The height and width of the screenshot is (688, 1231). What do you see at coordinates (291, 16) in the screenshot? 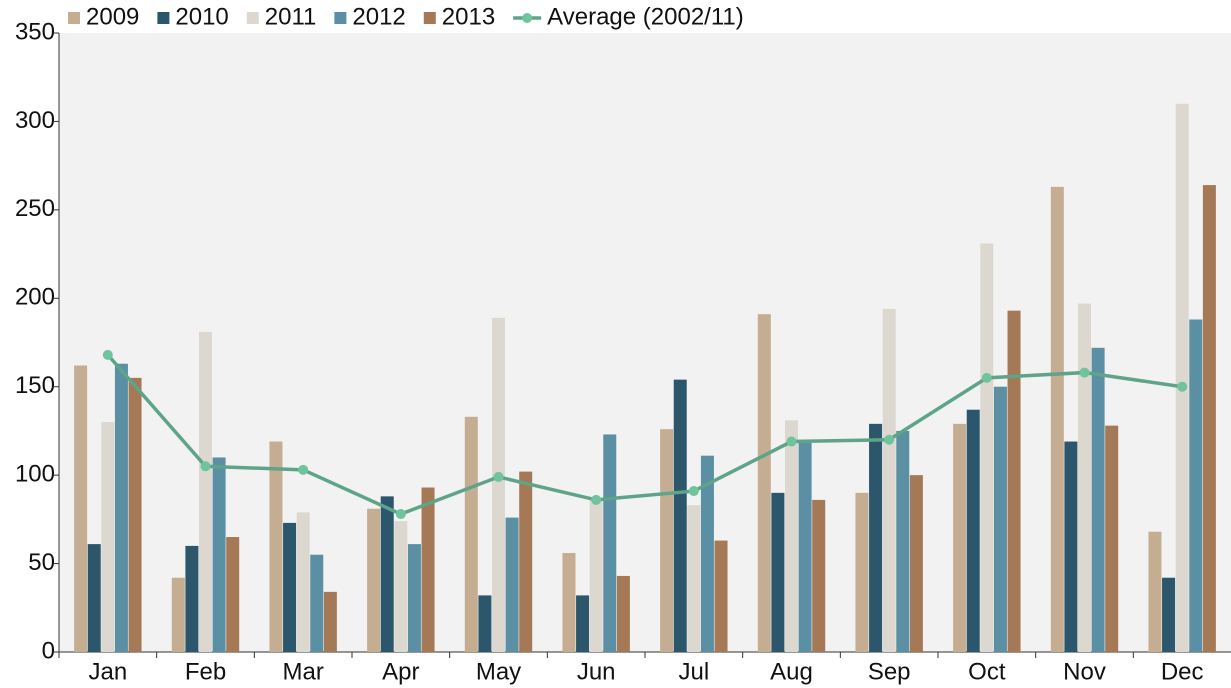
I see `legend-label: 2011` at bounding box center [291, 16].